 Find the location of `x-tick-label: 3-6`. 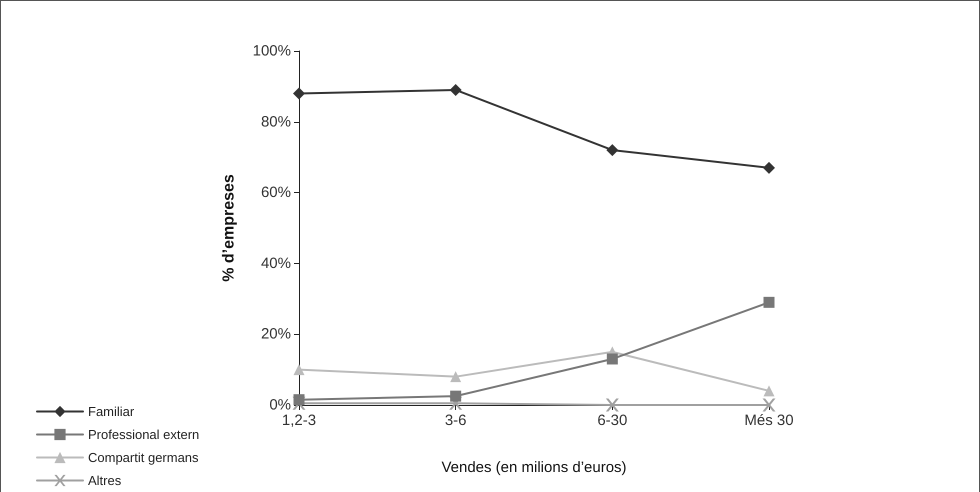

x-tick-label: 3-6 is located at coordinates (455, 420).